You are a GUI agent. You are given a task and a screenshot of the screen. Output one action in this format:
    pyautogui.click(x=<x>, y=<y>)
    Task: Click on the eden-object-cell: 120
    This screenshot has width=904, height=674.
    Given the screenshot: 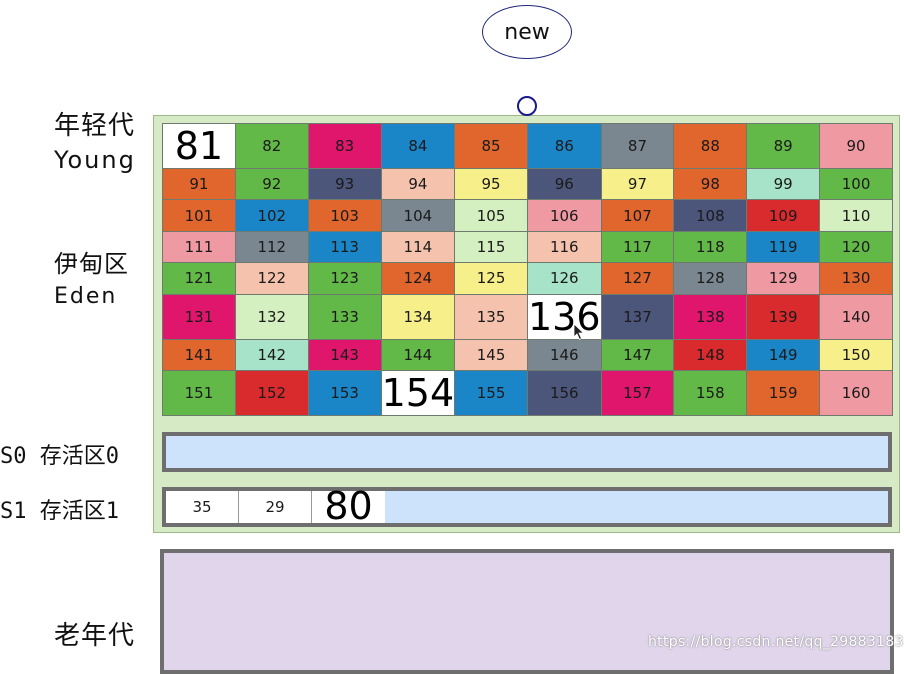 What is the action you would take?
    pyautogui.click(x=856, y=247)
    